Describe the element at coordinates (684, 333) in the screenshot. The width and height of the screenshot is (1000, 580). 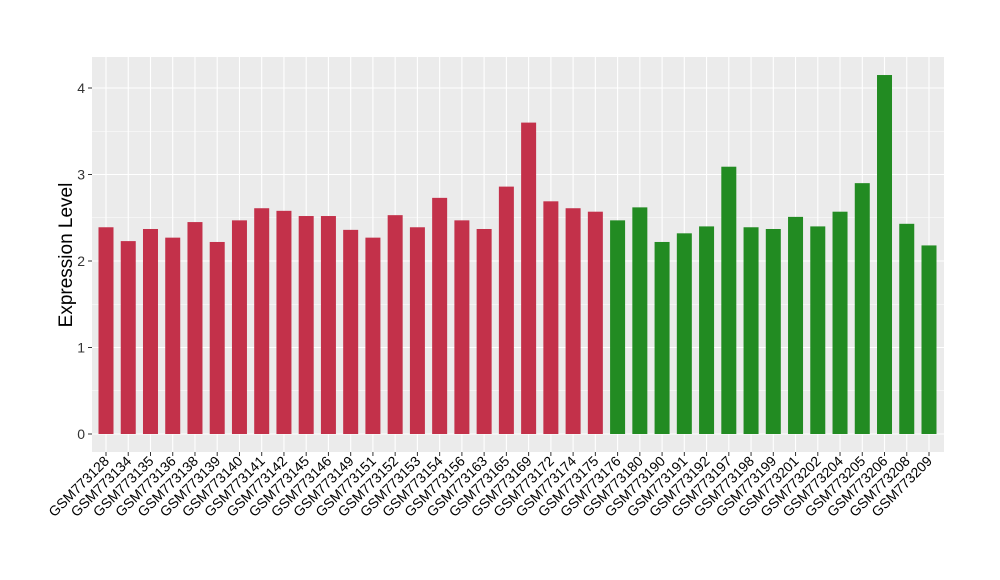
I see `bar-GSM773191` at that location.